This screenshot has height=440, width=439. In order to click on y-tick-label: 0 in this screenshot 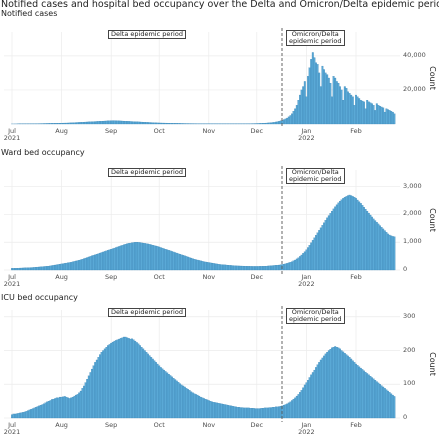, I will do `click(405, 269)`.